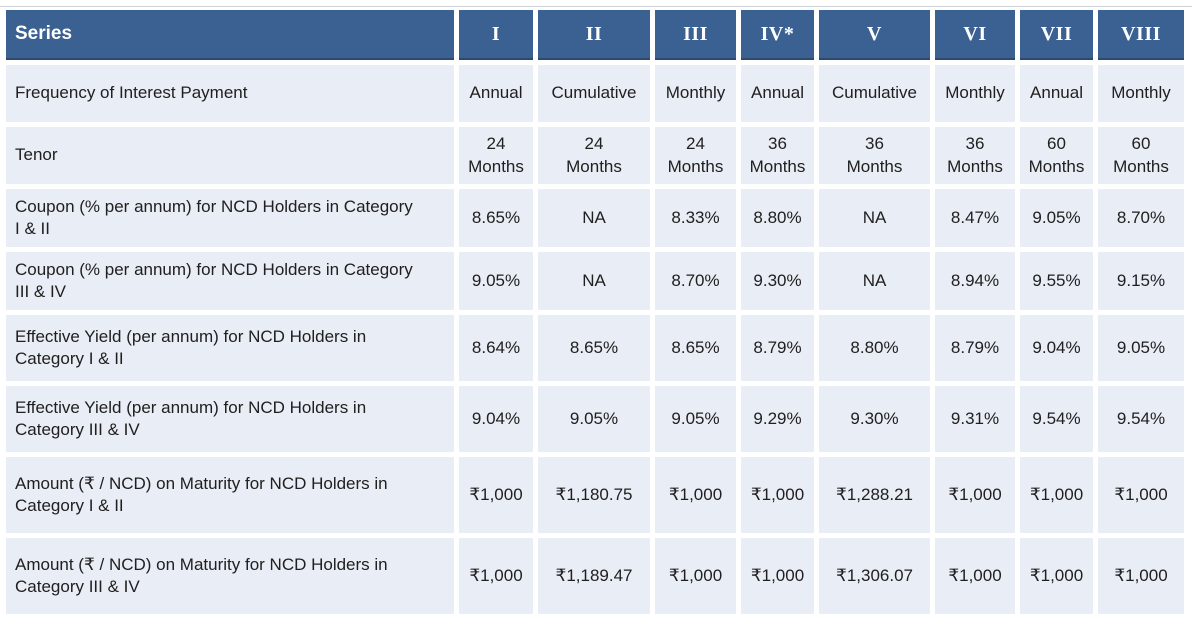  Describe the element at coordinates (1056, 35) in the screenshot. I see `column-header-series-vii: VII` at that location.